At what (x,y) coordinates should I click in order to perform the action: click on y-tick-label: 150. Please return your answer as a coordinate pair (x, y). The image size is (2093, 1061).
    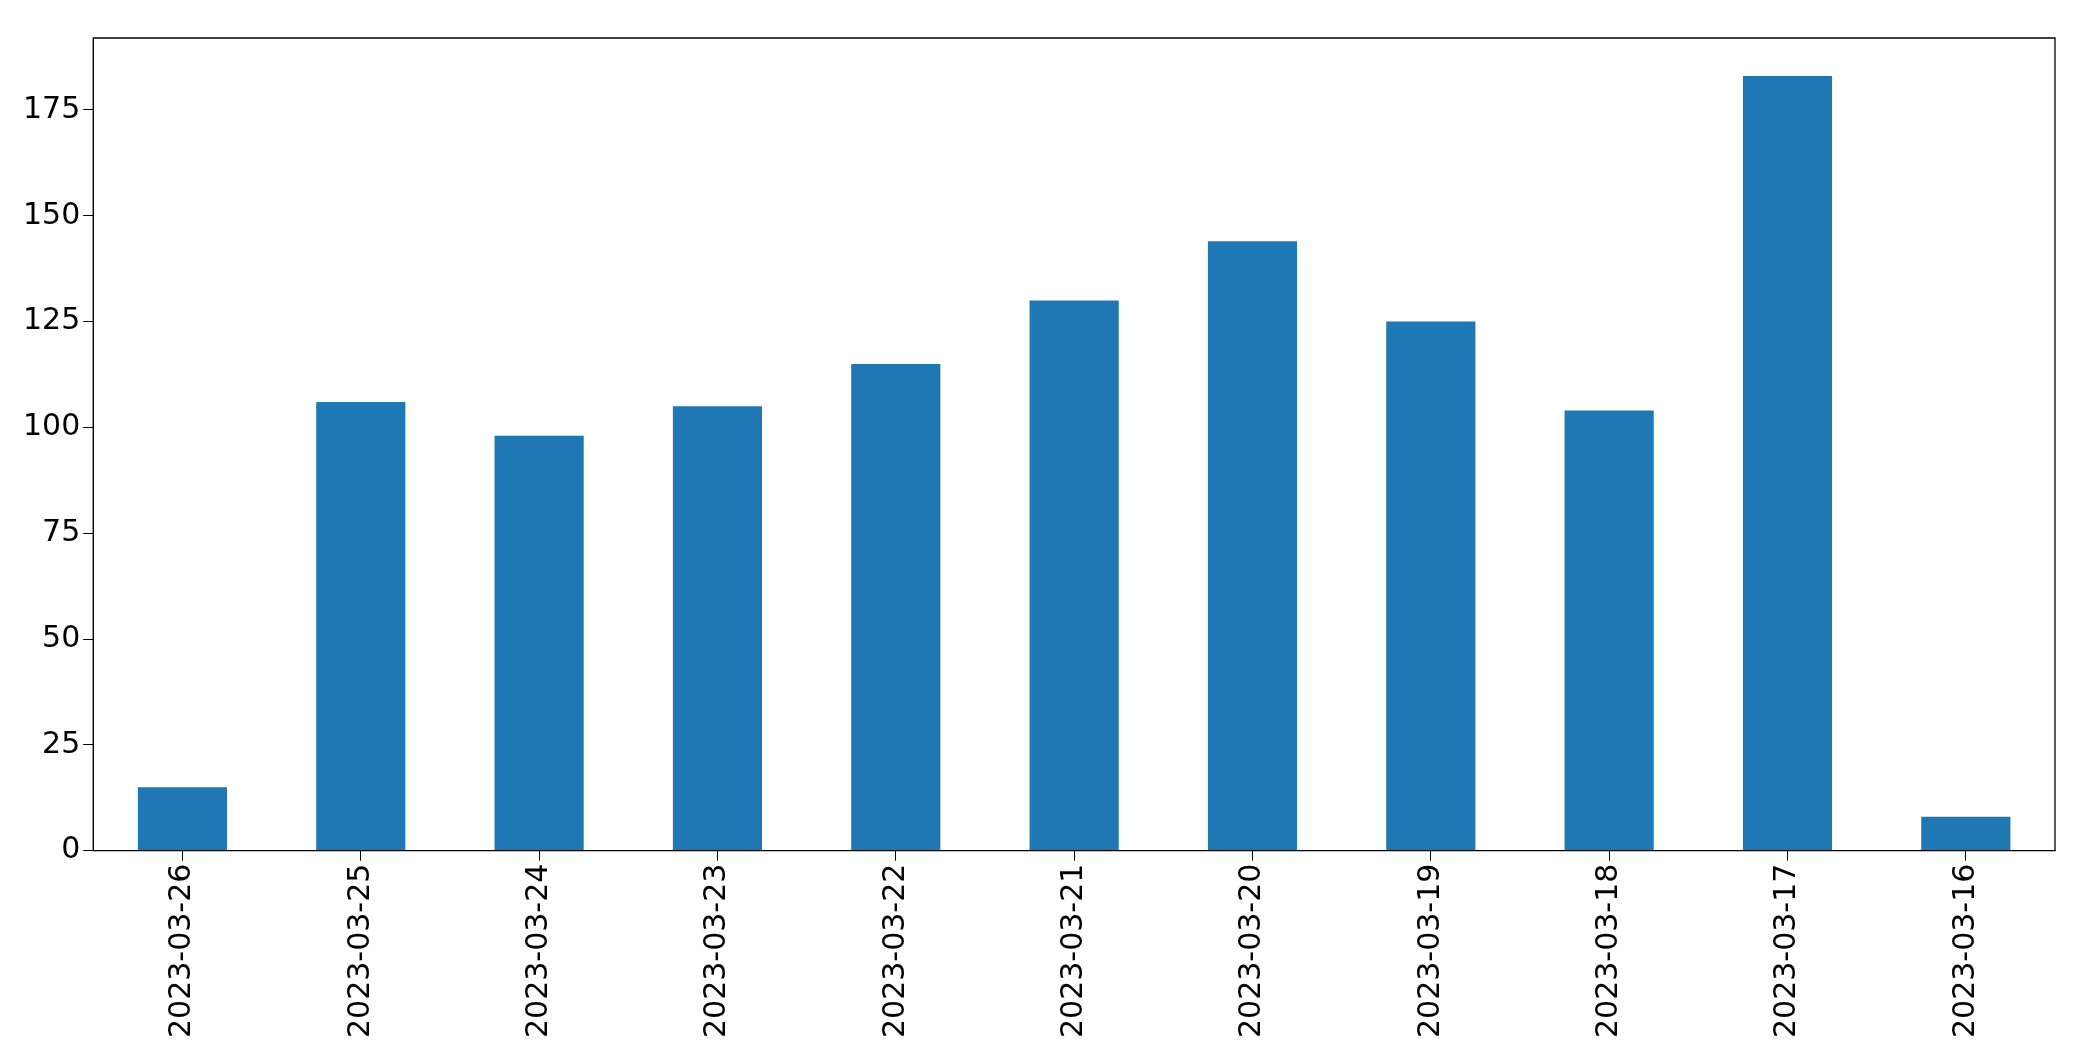
    Looking at the image, I should click on (52, 213).